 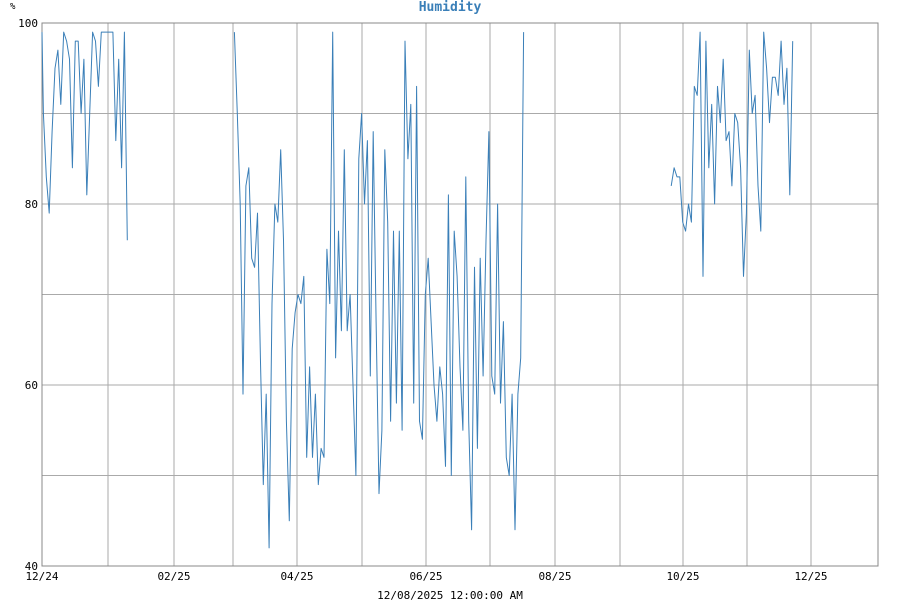 I want to click on x-tick-label: 12/25, so click(x=810, y=576).